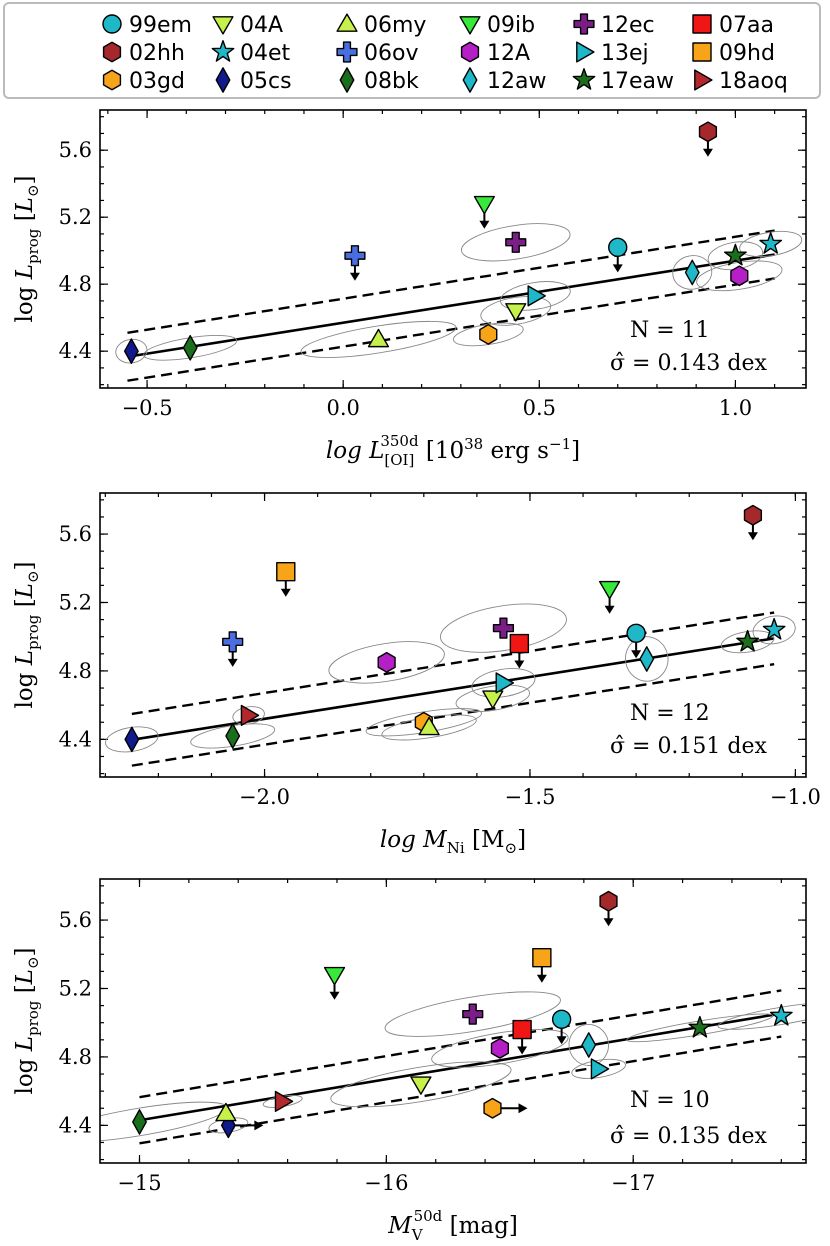 This screenshot has height=1246, width=830. What do you see at coordinates (112, 80) in the screenshot?
I see `legend-marker-03gd` at bounding box center [112, 80].